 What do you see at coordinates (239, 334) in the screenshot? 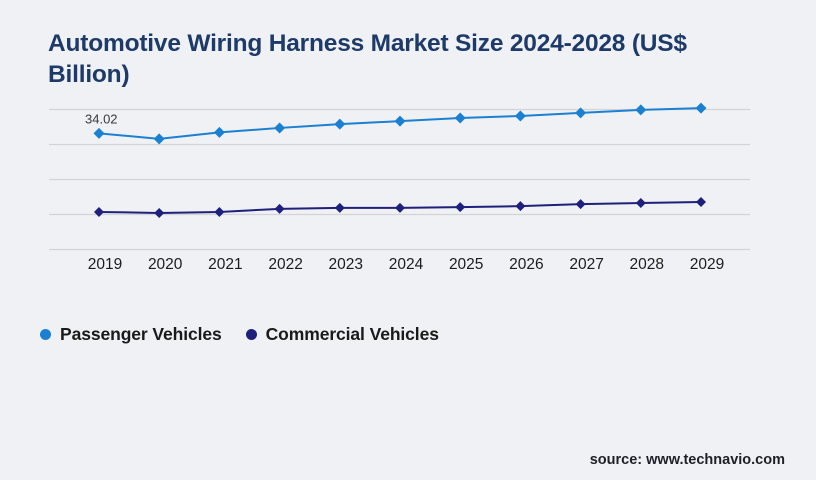
I see `chart-legend: Passenger Vehicles Commercial Vehicles` at bounding box center [239, 334].